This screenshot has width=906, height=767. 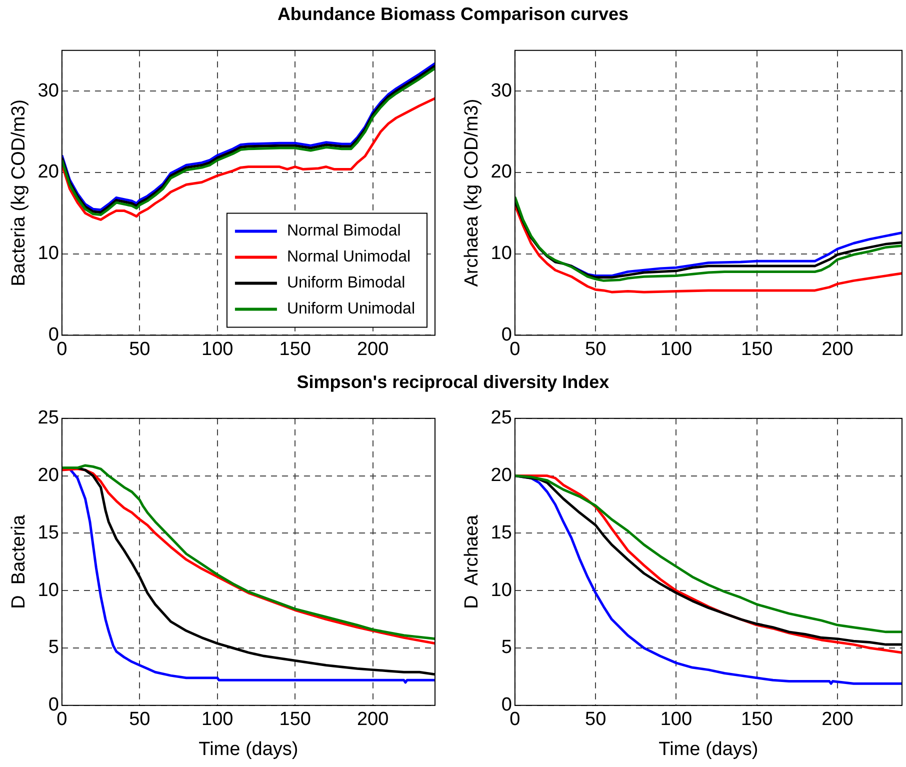 What do you see at coordinates (343, 231) in the screenshot?
I see `legend-label: Normal Bimodal` at bounding box center [343, 231].